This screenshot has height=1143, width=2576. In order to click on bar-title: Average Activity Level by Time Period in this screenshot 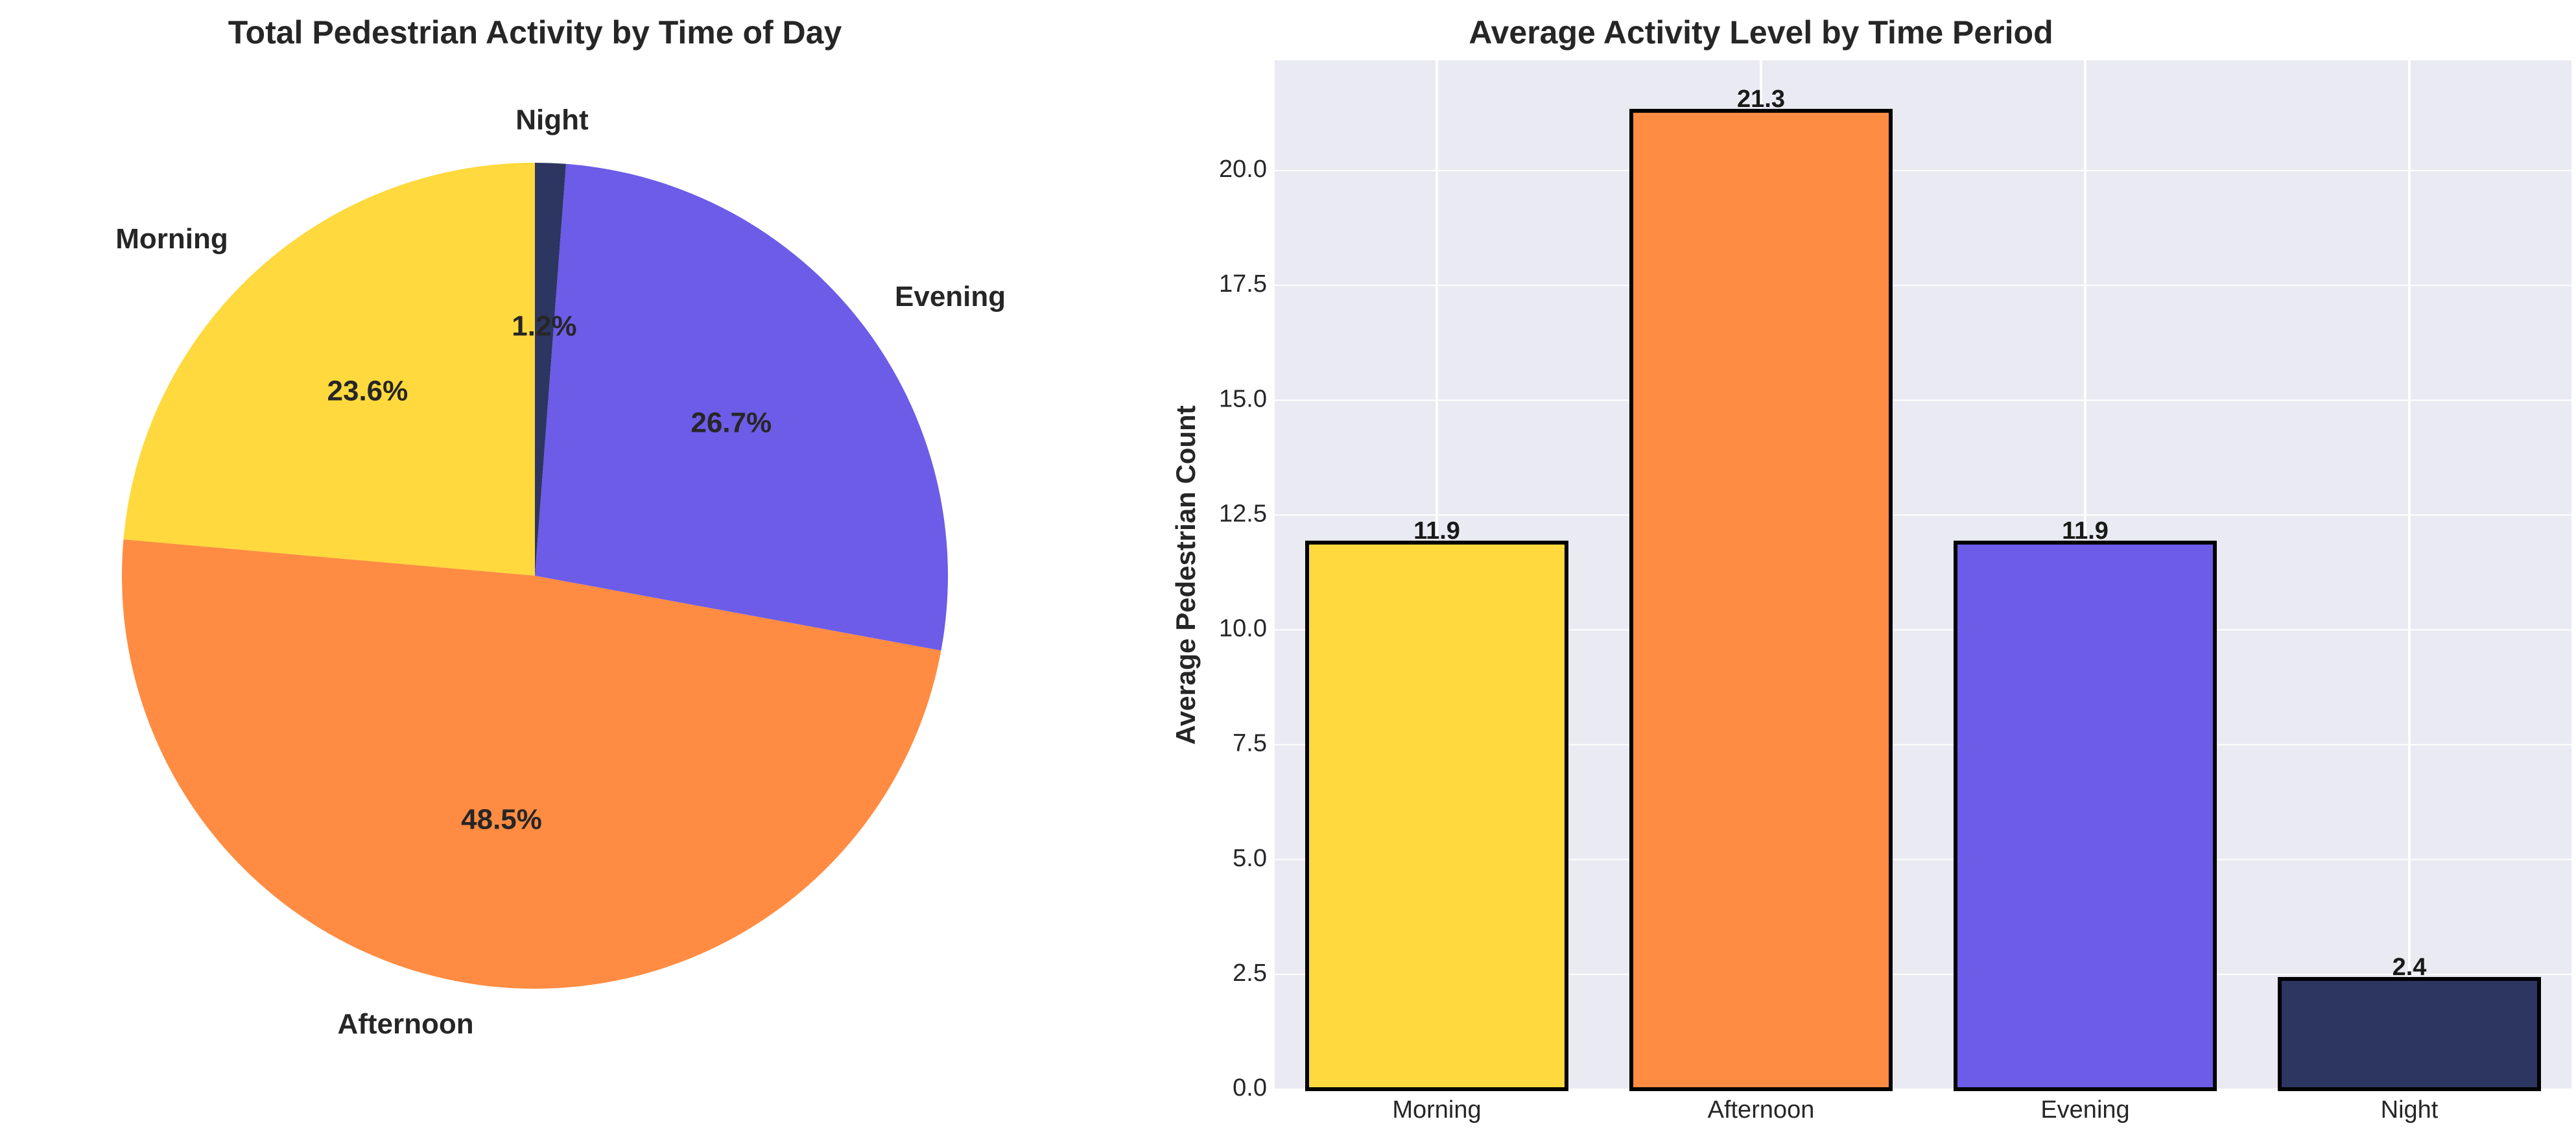, I will do `click(1761, 32)`.